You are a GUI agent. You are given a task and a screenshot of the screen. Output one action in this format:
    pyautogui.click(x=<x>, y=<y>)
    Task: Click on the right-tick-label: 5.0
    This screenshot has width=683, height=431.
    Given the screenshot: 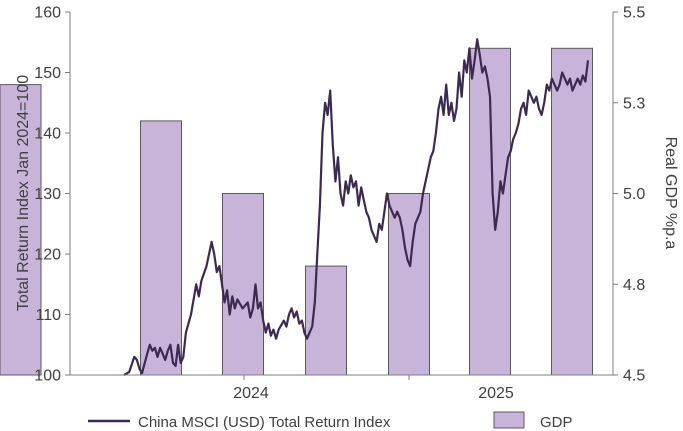 What is the action you would take?
    pyautogui.click(x=634, y=194)
    